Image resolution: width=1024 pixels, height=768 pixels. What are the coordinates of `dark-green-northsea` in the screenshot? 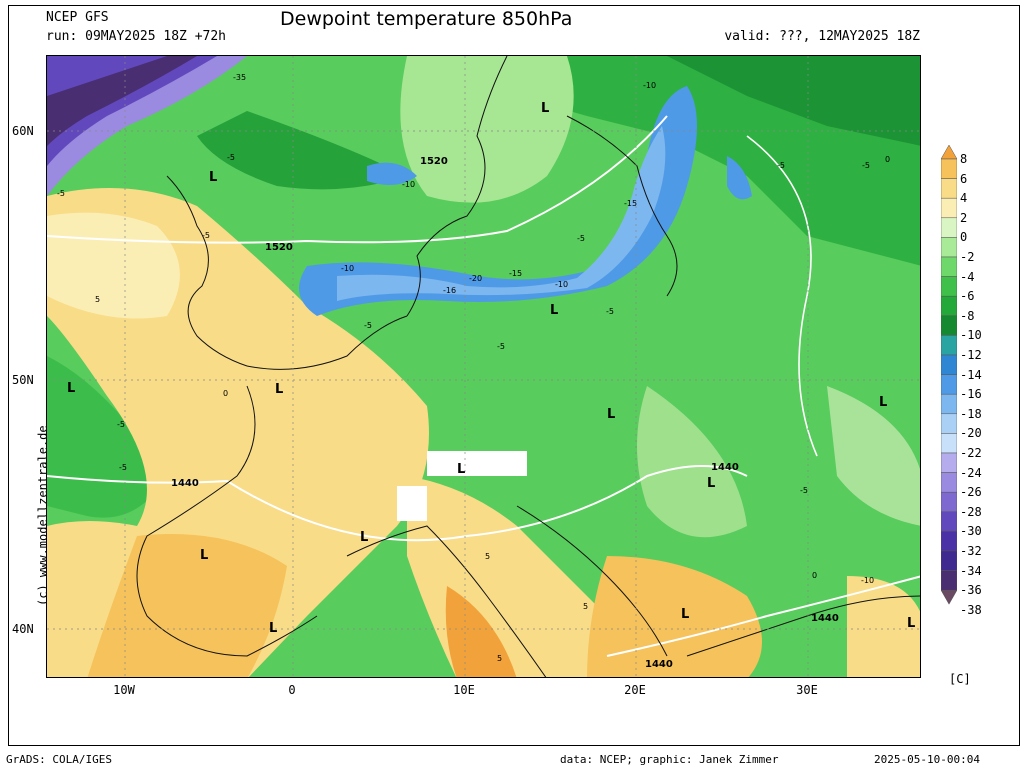 It's located at (302, 150).